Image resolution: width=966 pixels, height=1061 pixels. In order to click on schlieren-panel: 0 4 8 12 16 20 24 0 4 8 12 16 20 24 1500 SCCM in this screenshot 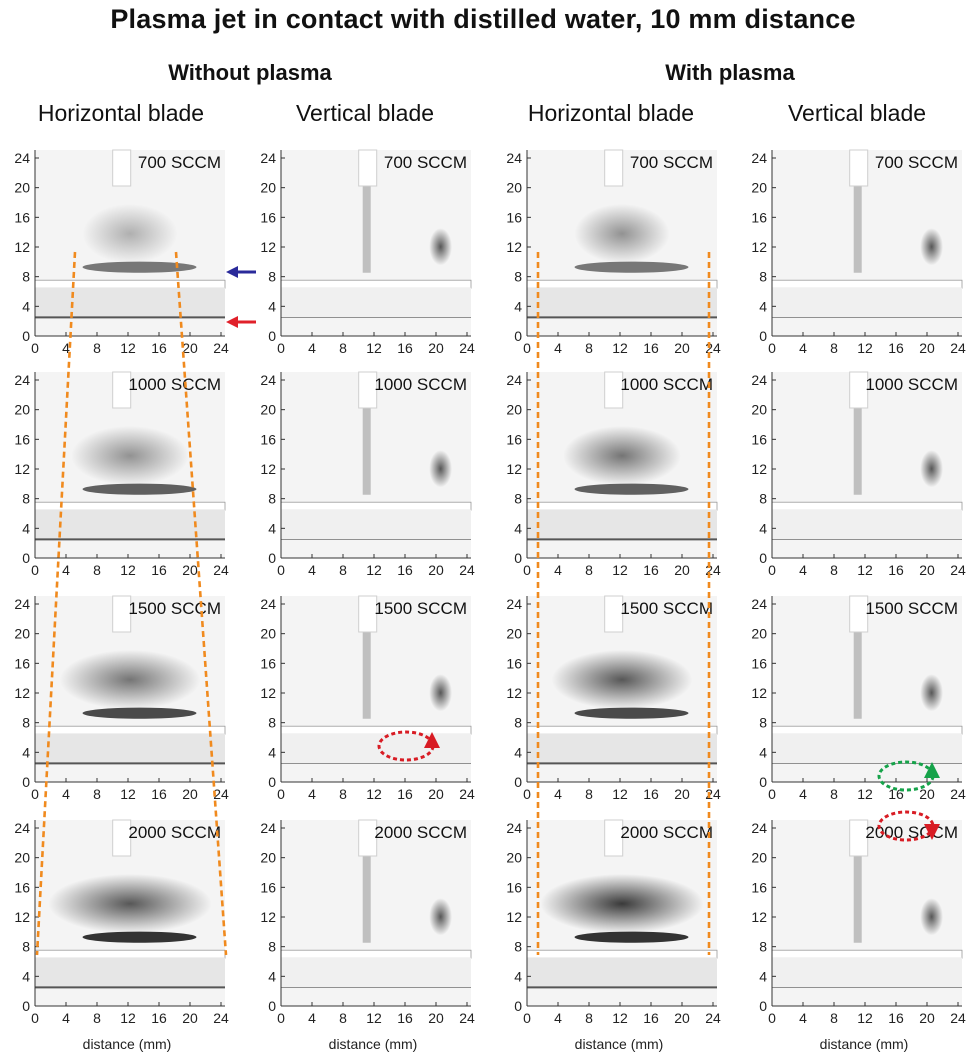, I will do `click(119, 699)`.